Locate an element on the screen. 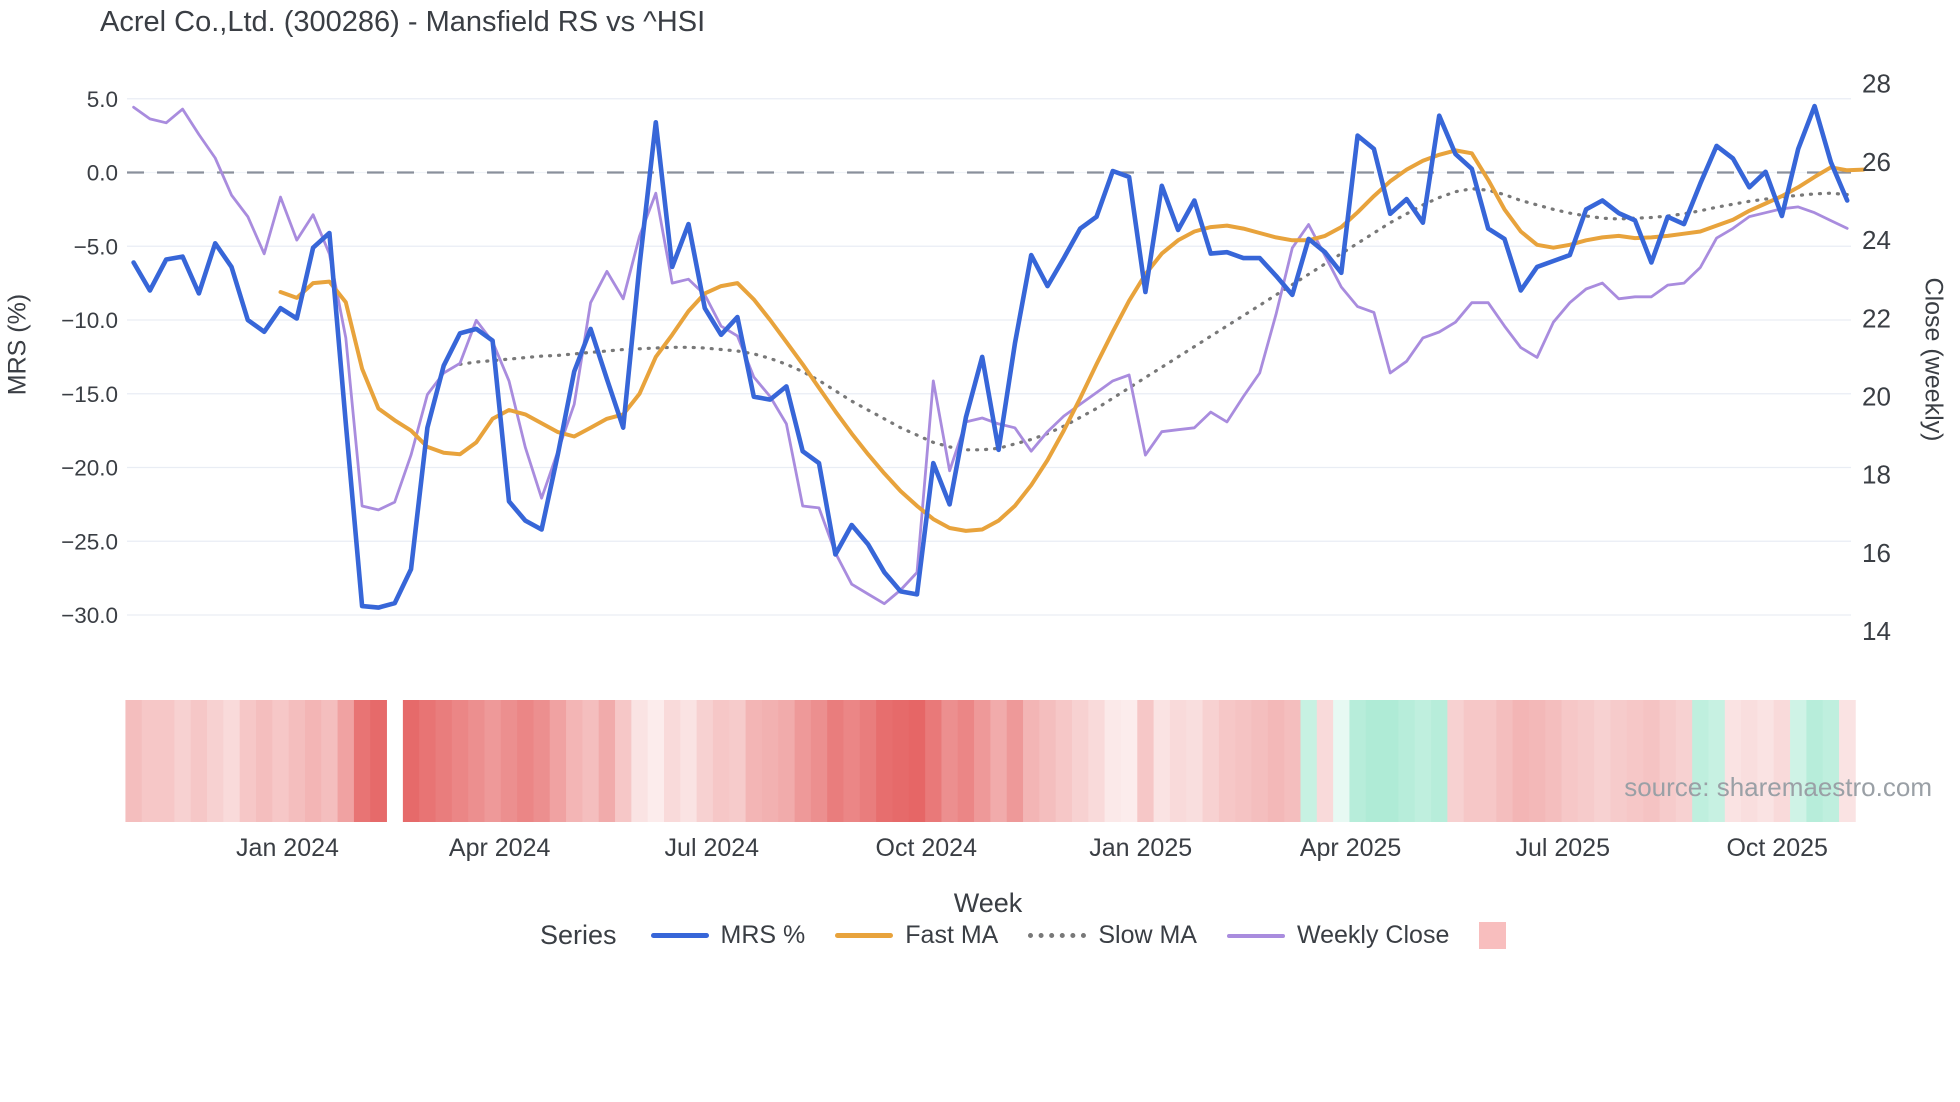  legend-item-slow-ma: Slow MA is located at coordinates (1112, 935).